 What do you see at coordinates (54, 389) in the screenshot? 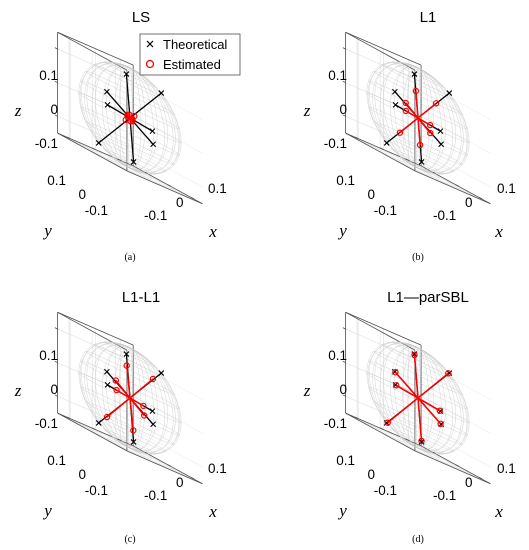
I see `z-tick-label: 0` at bounding box center [54, 389].